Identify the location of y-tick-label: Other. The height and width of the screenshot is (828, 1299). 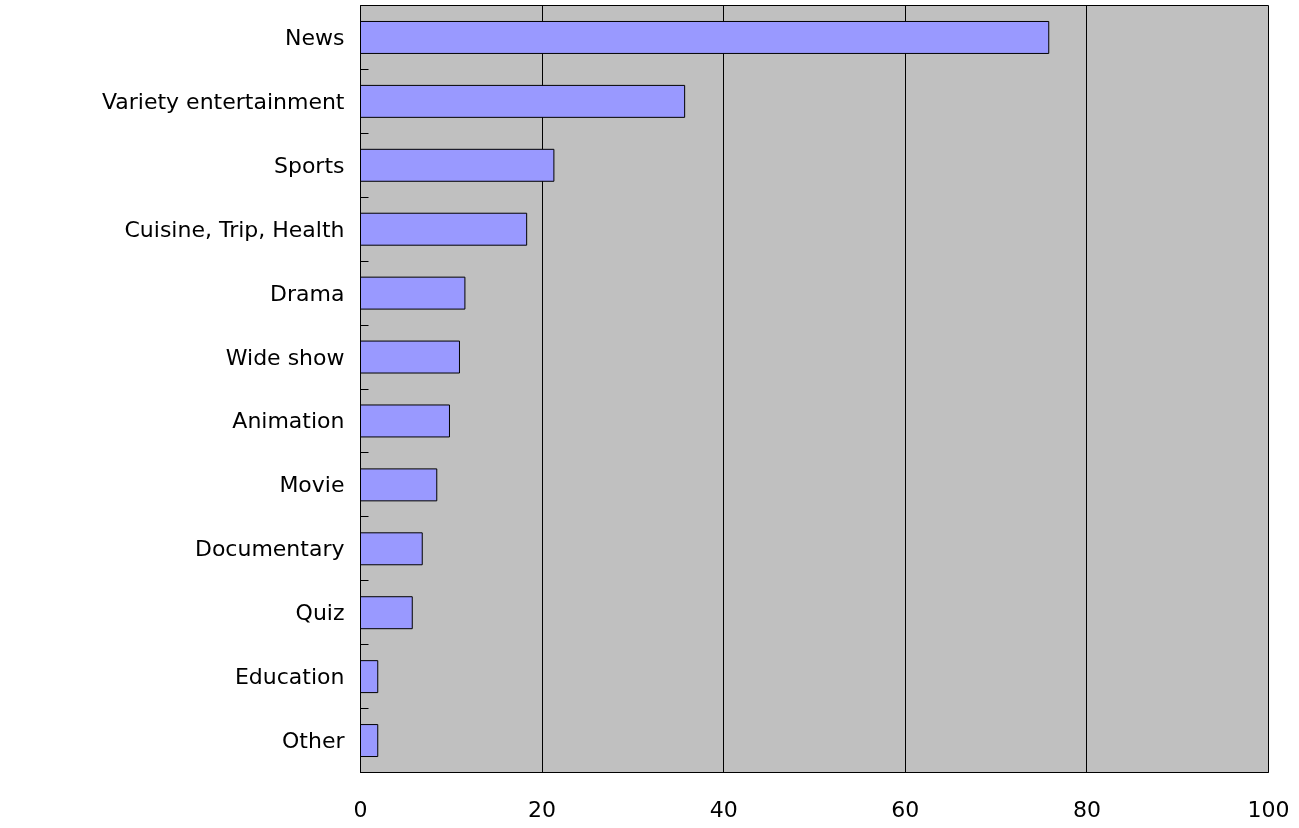
(314, 741).